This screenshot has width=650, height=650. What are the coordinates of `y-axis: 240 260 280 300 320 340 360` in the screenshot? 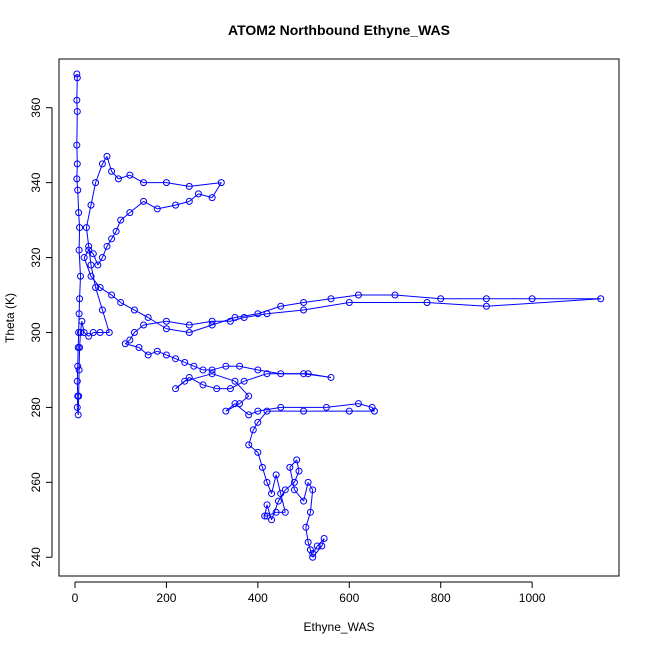 It's located at (41, 332).